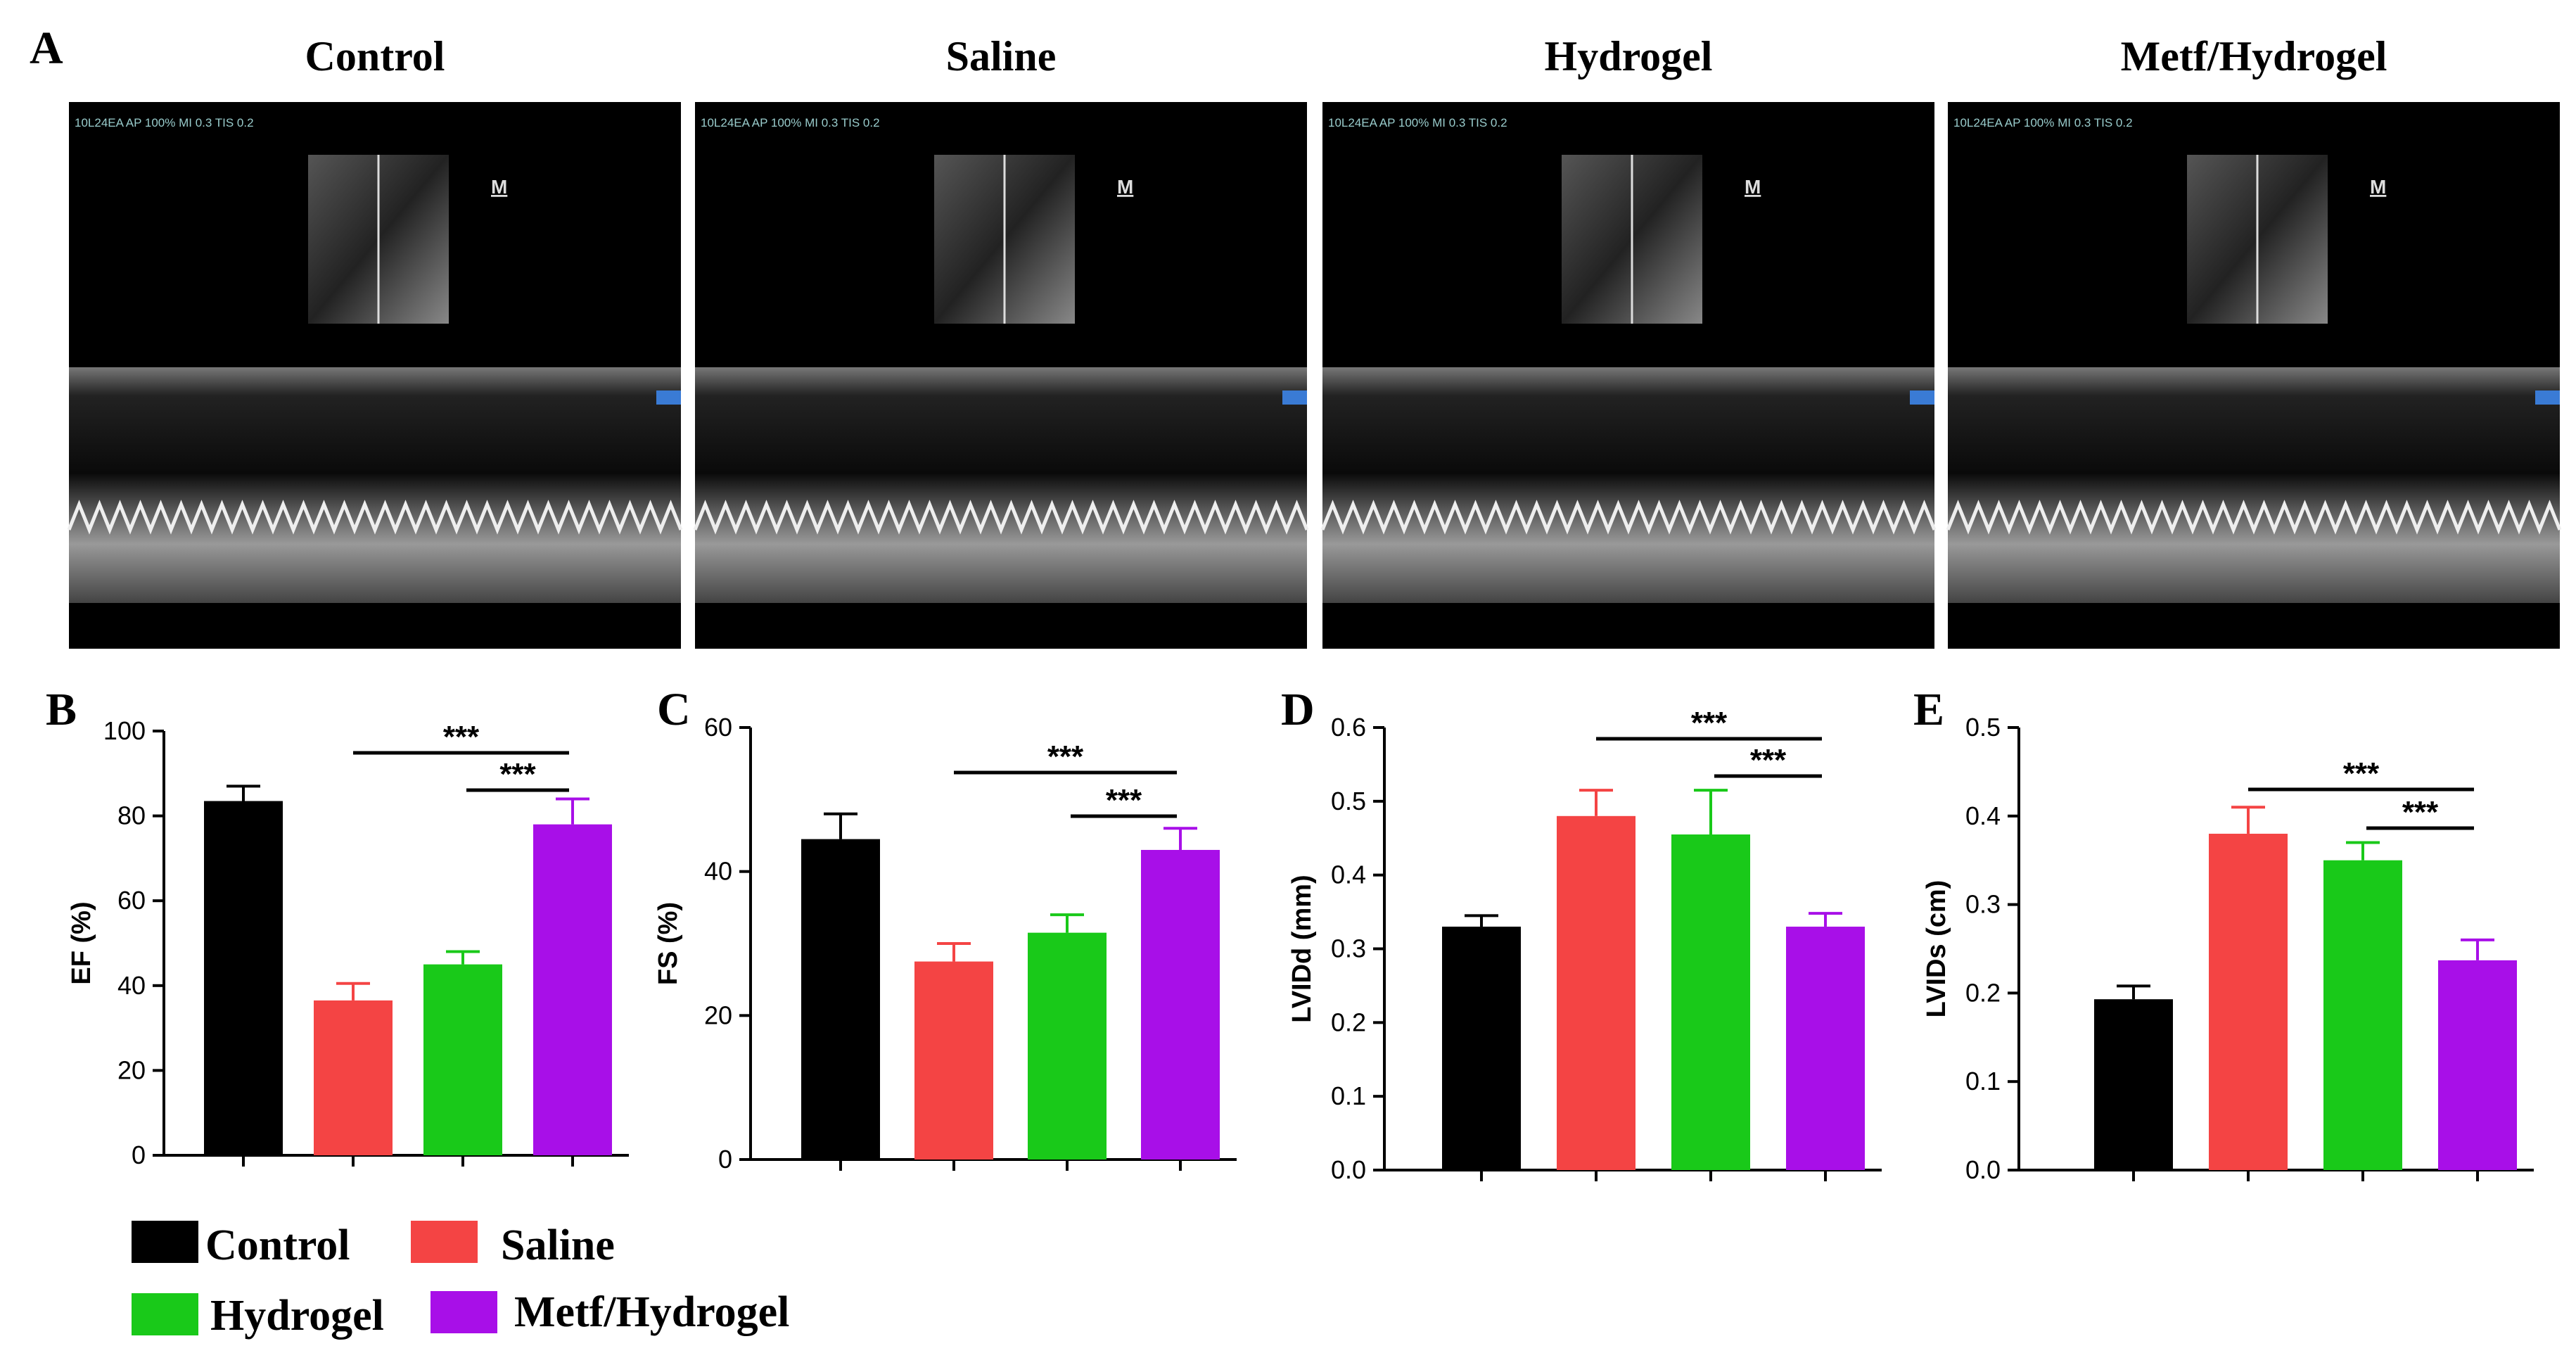 Image resolution: width=2576 pixels, height=1372 pixels. I want to click on image-title: Hydrogel, so click(1629, 56).